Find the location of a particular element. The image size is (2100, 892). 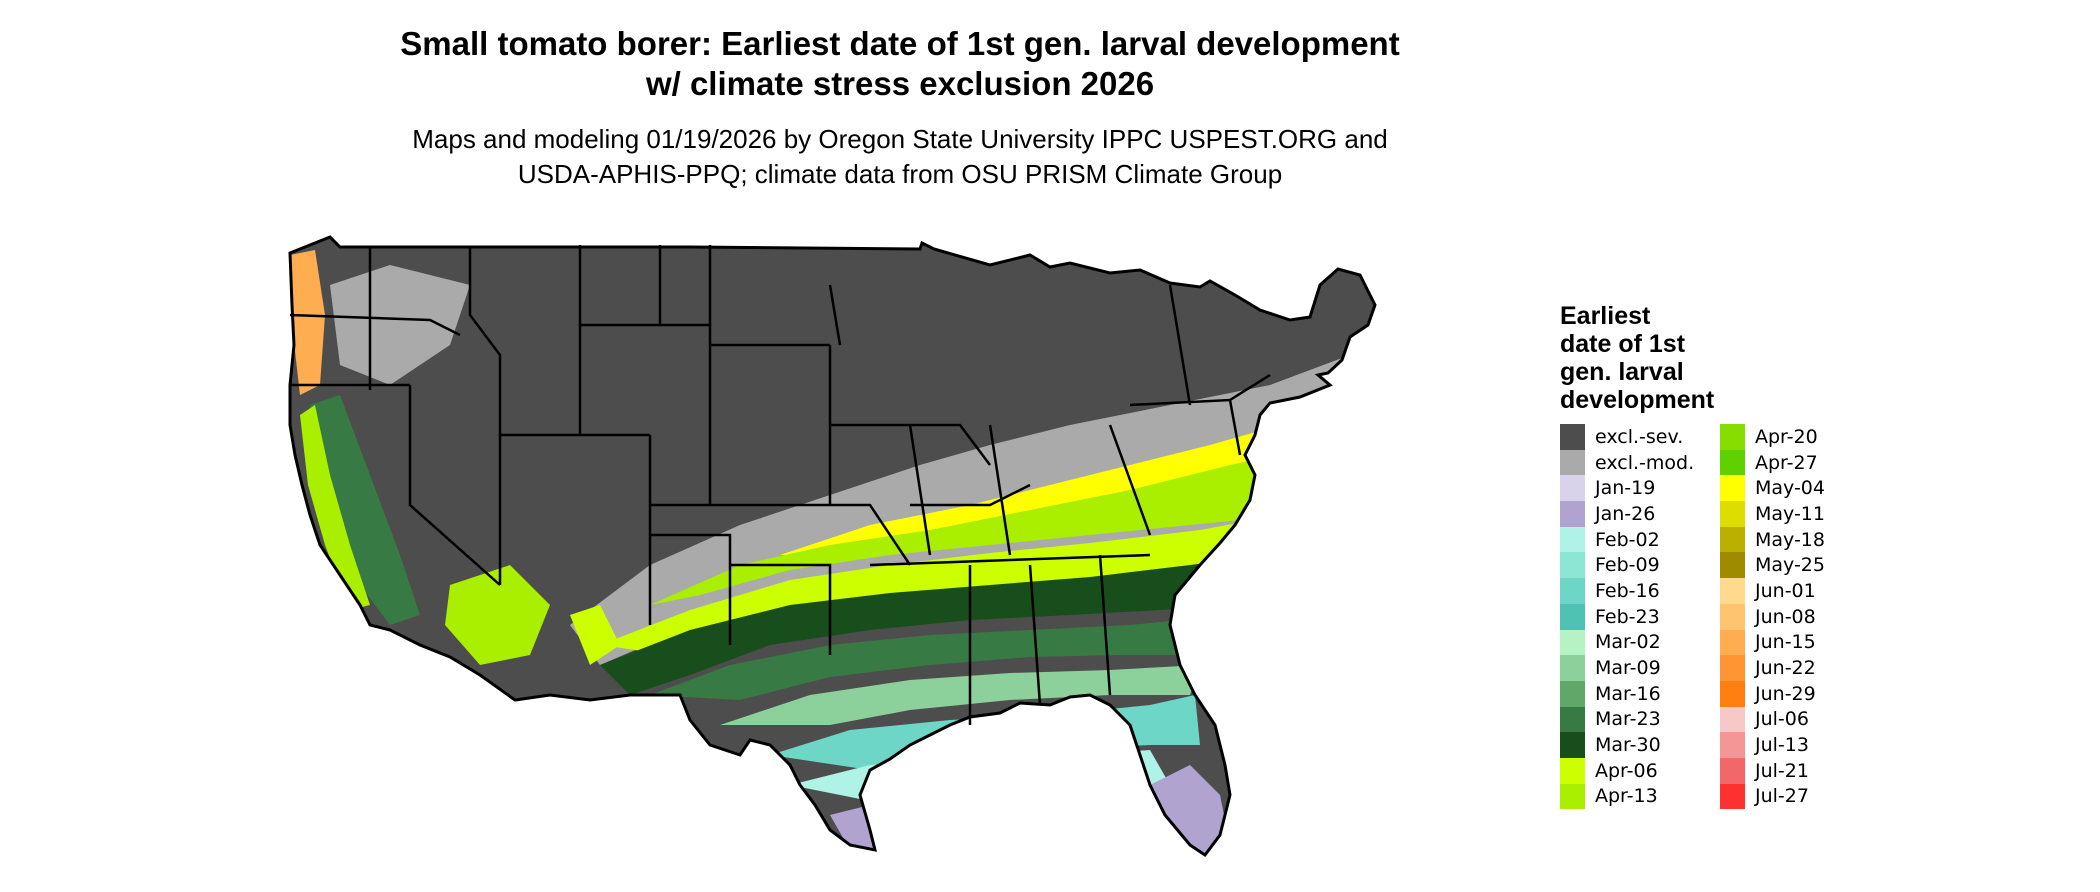

legend-item: Apr-27 is located at coordinates (1800, 462).